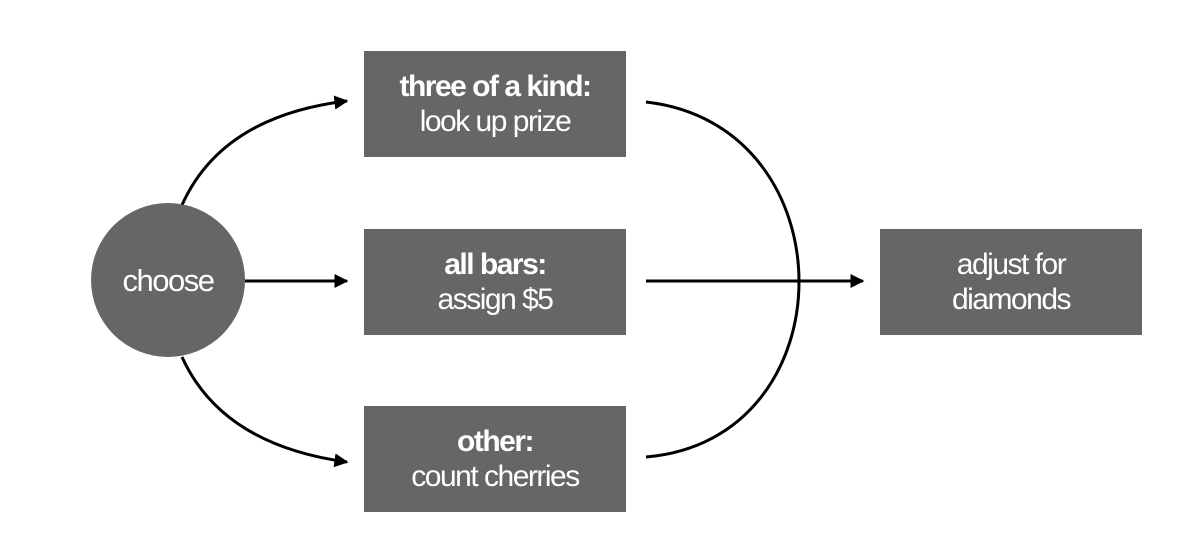 This screenshot has height=542, width=1186. Describe the element at coordinates (1011, 264) in the screenshot. I see `adjust-line-1: adjust for` at that location.